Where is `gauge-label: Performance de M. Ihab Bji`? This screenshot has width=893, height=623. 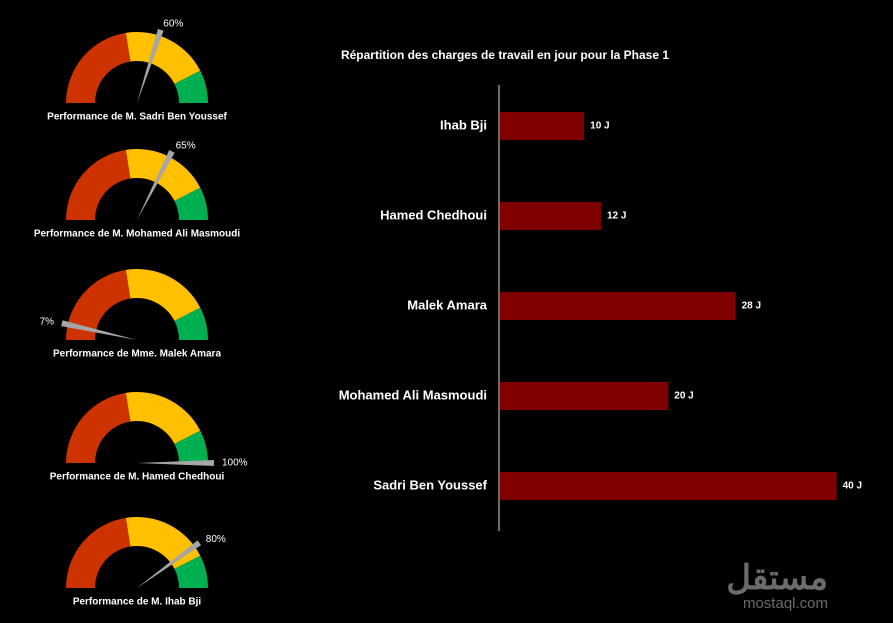
gauge-label: Performance de M. Ihab Bji is located at coordinates (137, 602).